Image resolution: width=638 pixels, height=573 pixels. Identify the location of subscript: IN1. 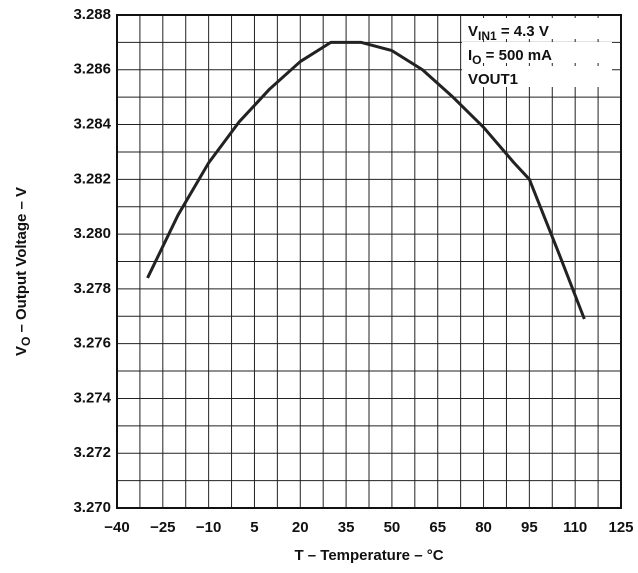
(487, 36).